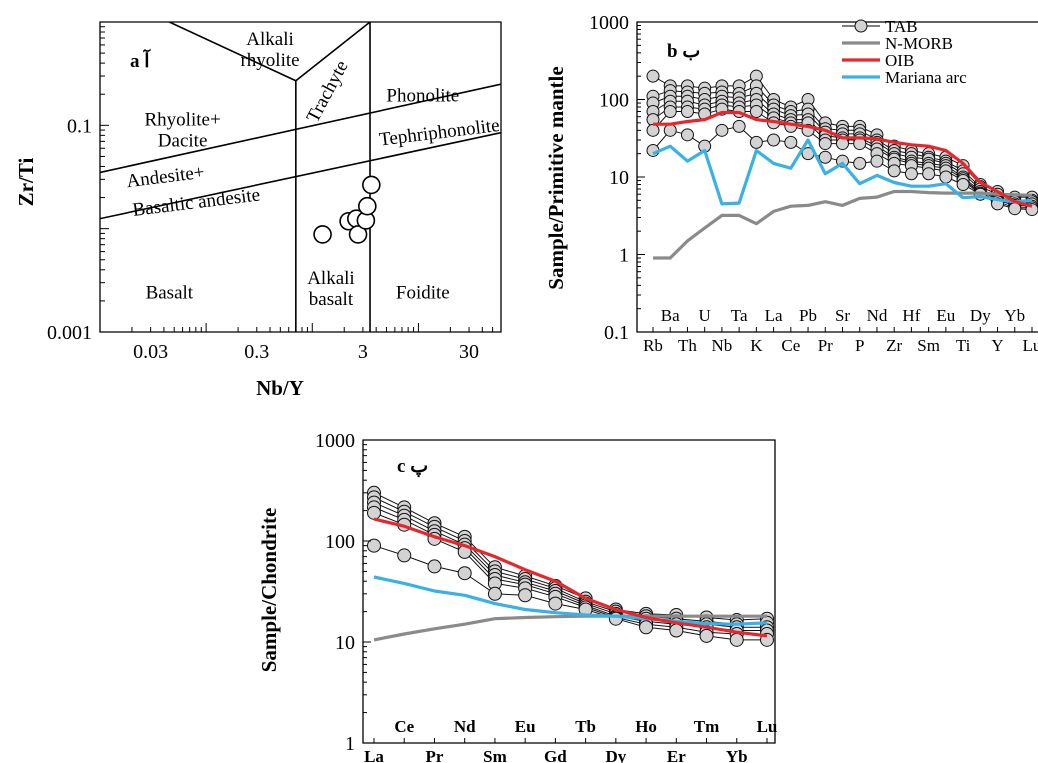 Image resolution: width=1038 pixels, height=763 pixels. I want to click on panel-b-x-tick-label: Zr, so click(894, 345).